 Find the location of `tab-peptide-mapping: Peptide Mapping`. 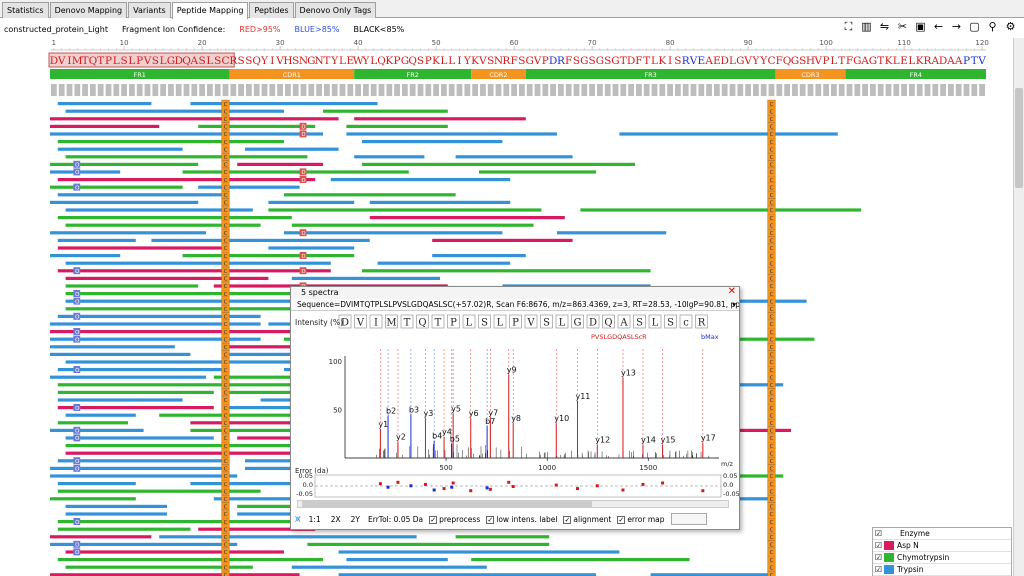

tab-peptide-mapping: Peptide Mapping is located at coordinates (210, 10).